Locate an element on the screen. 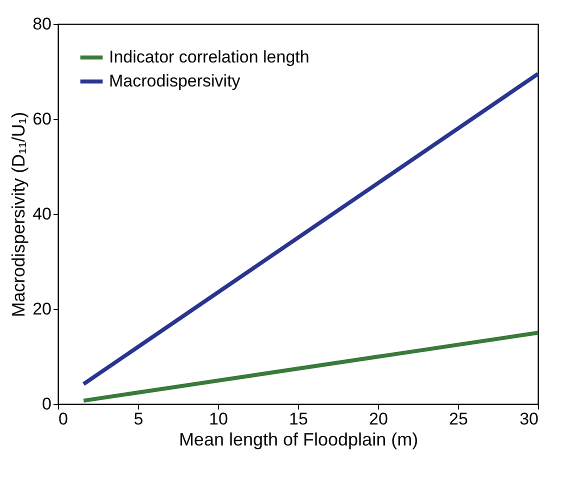 The width and height of the screenshot is (588, 478). legend-label: Indicator correlation length is located at coordinates (209, 57).